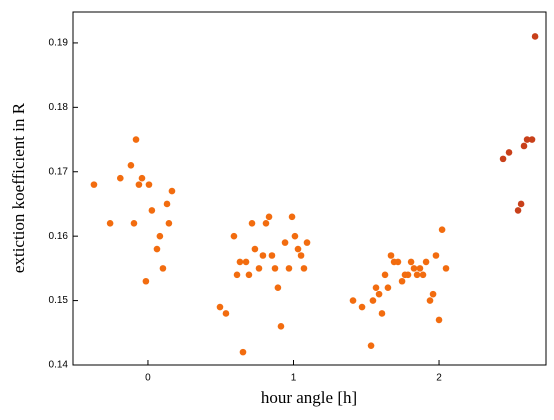  What do you see at coordinates (148, 378) in the screenshot?
I see `x-tick-label: 0` at bounding box center [148, 378].